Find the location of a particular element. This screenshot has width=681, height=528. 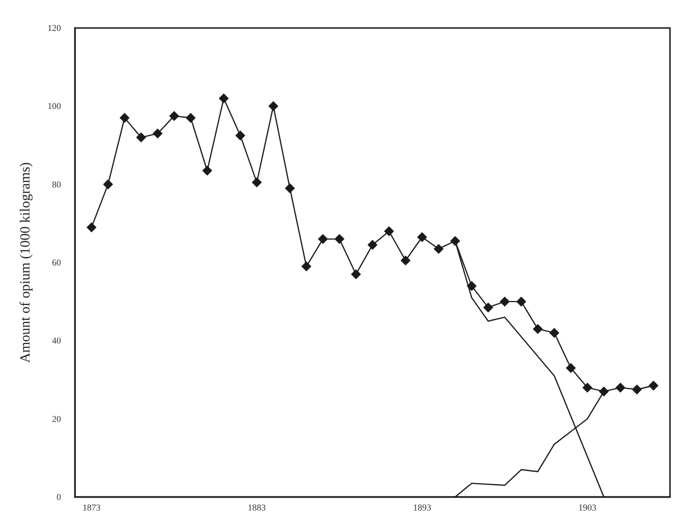

x-tick-label: 1873 is located at coordinates (92, 507).